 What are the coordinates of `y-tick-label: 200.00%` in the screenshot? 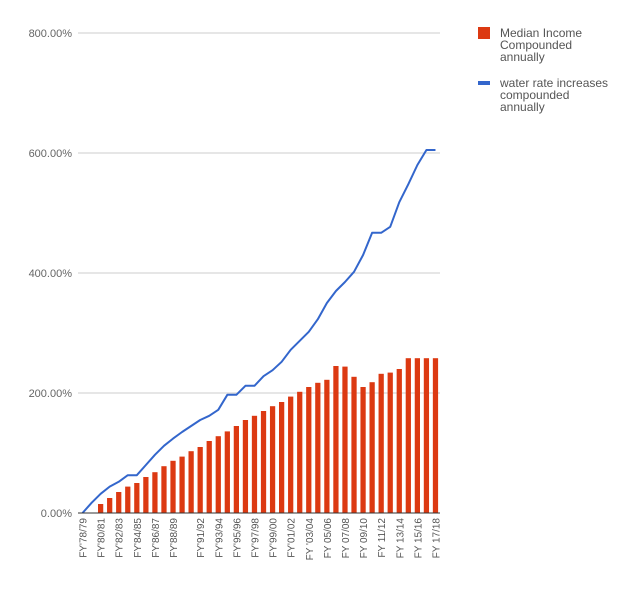 It's located at (51, 394).